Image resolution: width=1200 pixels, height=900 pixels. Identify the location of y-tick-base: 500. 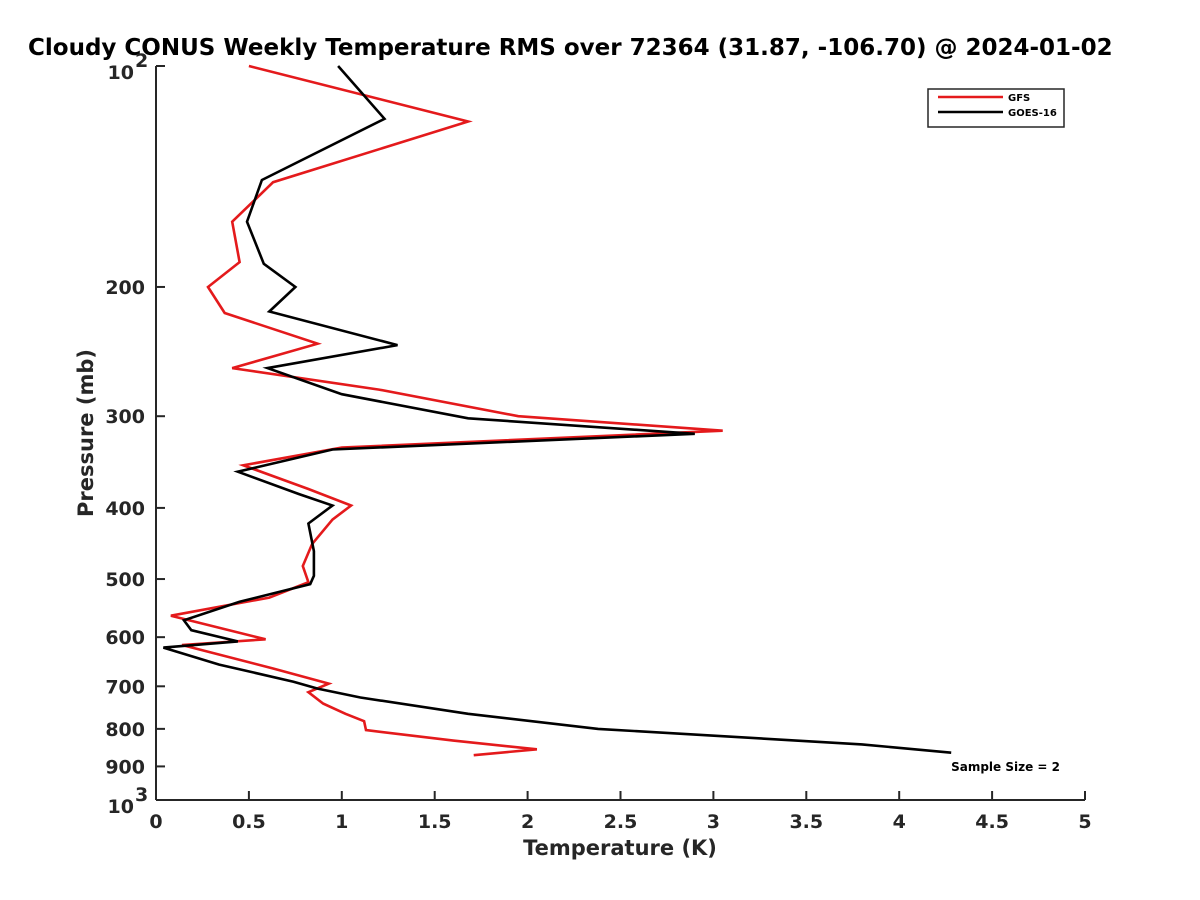
(125, 580).